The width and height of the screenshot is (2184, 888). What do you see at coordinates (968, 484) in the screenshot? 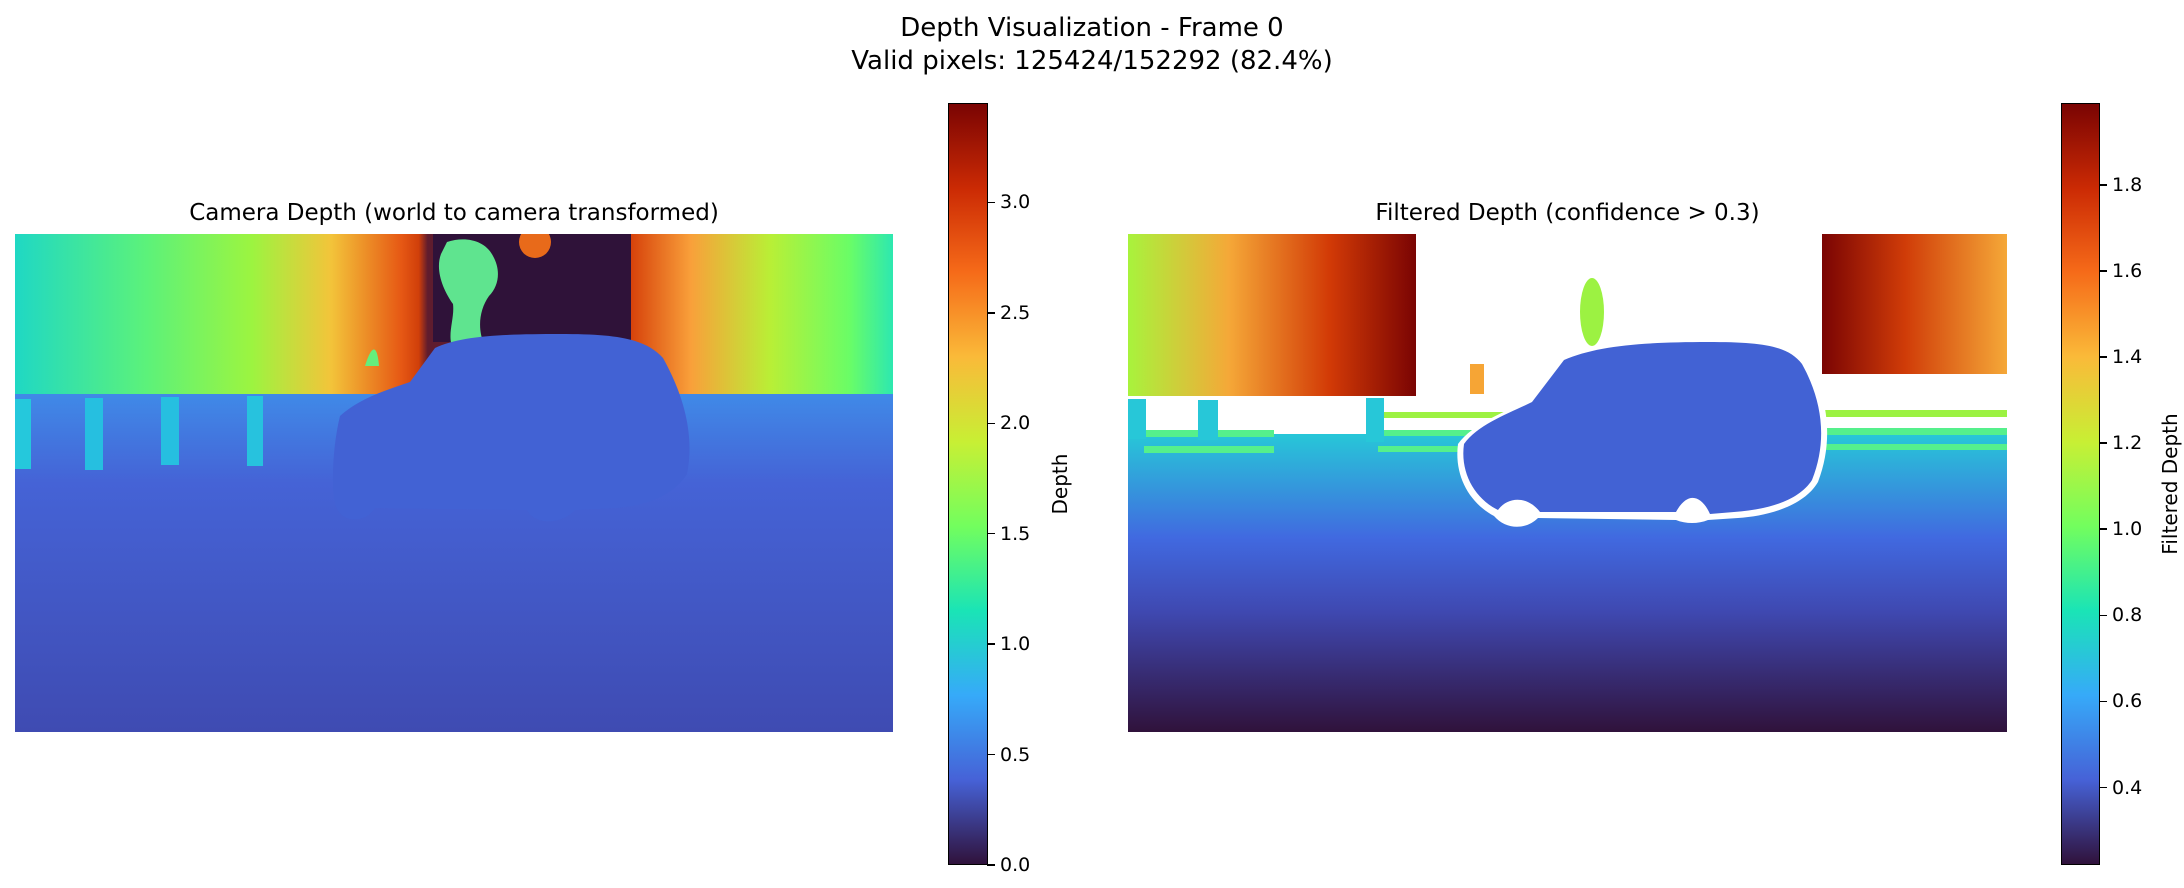
I see `camera-depth-colorbar` at bounding box center [968, 484].